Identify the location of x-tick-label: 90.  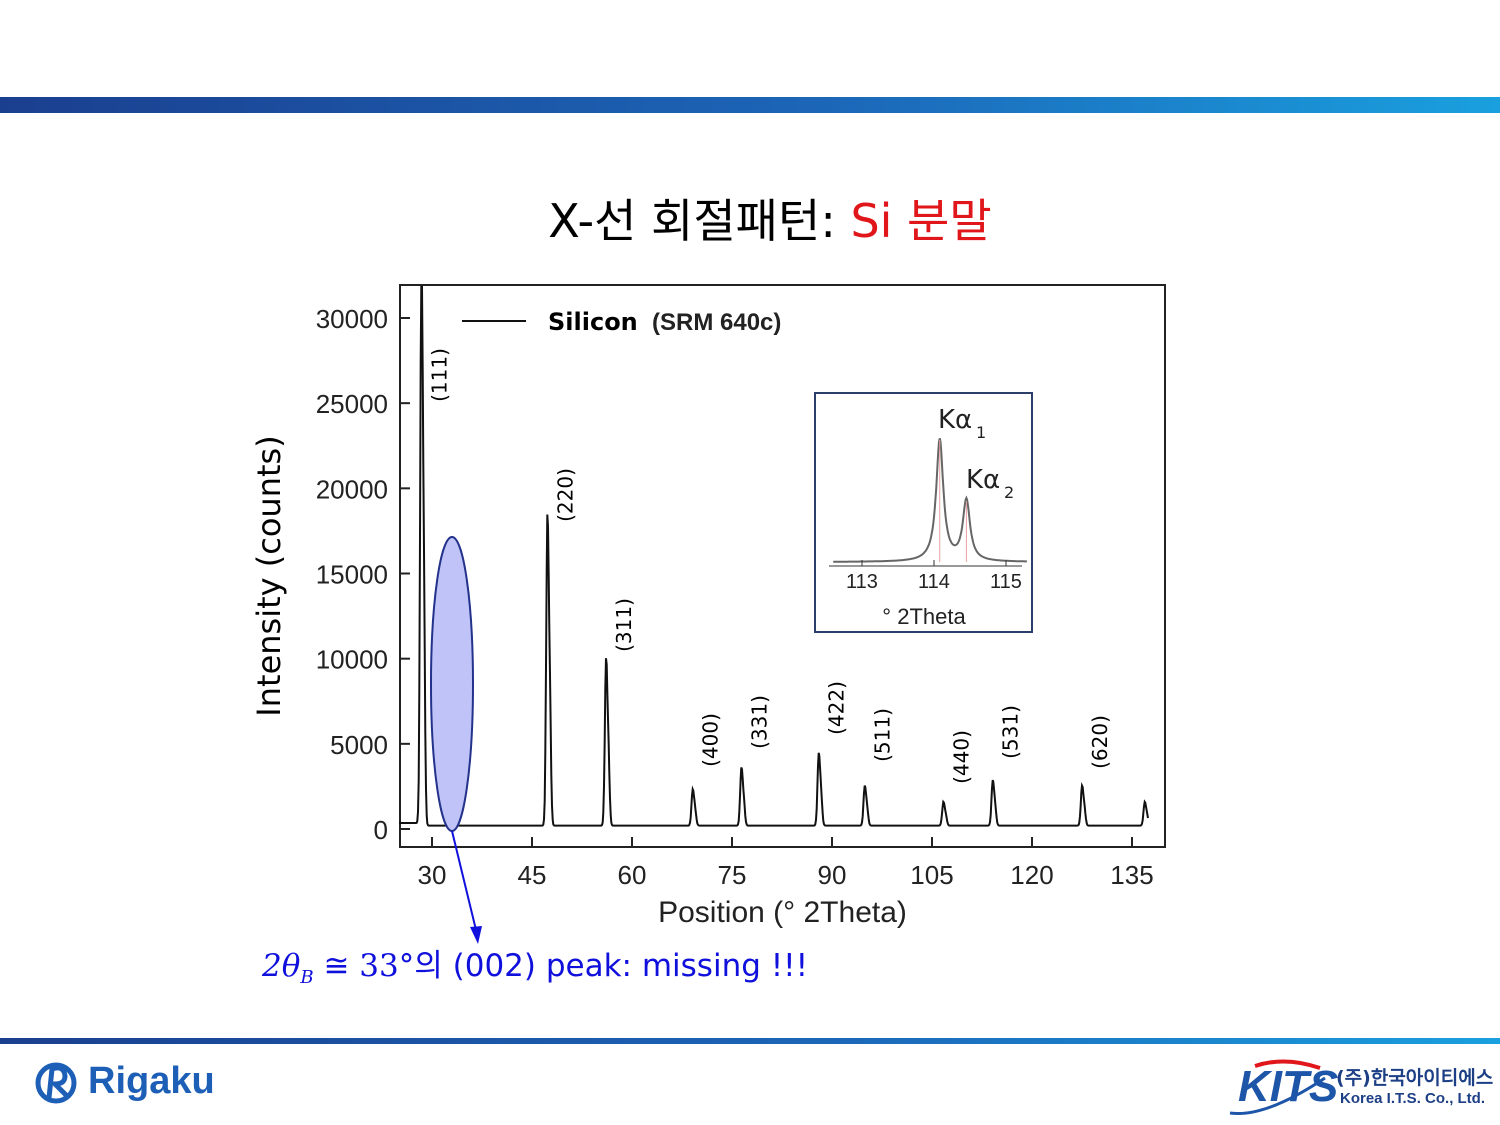
(832, 875).